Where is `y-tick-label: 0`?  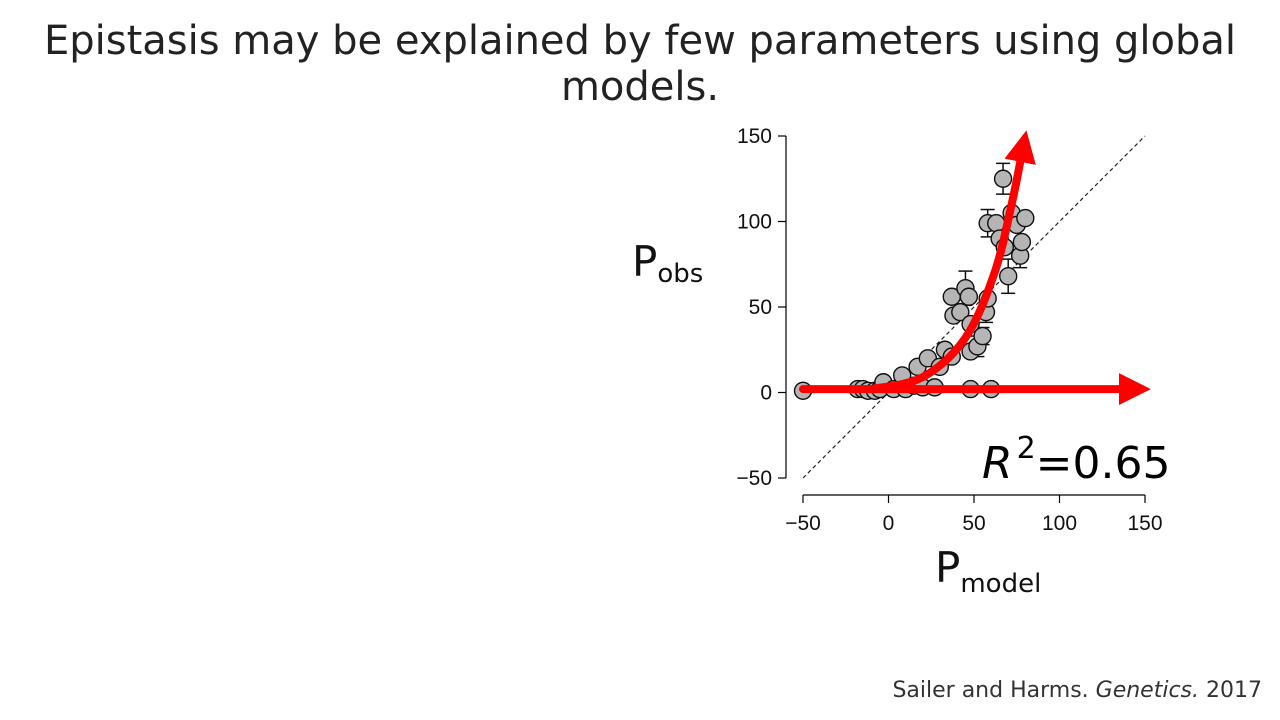 y-tick-label: 0 is located at coordinates (766, 393).